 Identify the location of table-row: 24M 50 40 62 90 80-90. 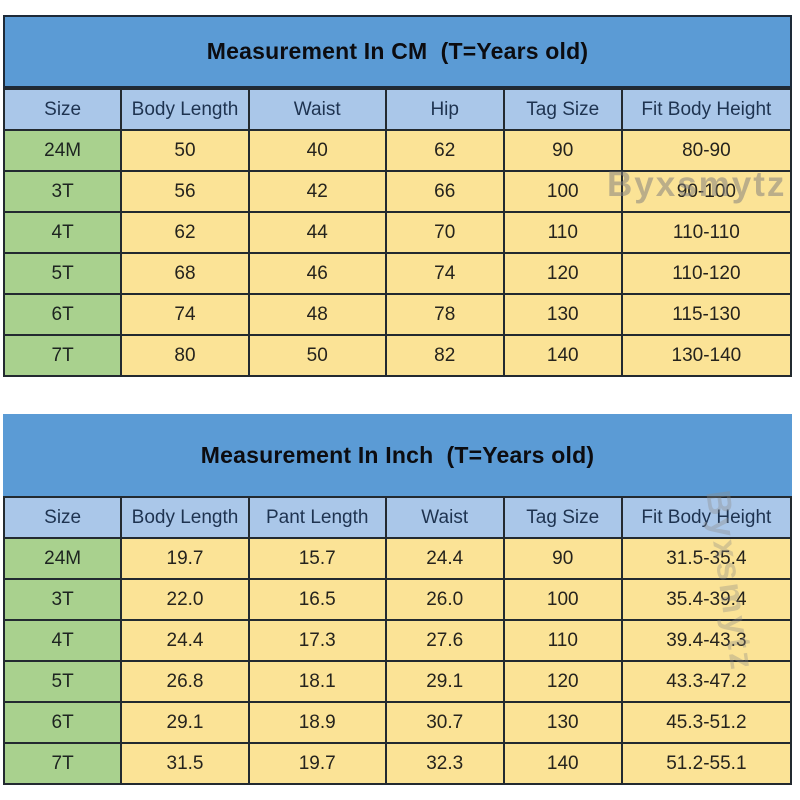
(397, 150).